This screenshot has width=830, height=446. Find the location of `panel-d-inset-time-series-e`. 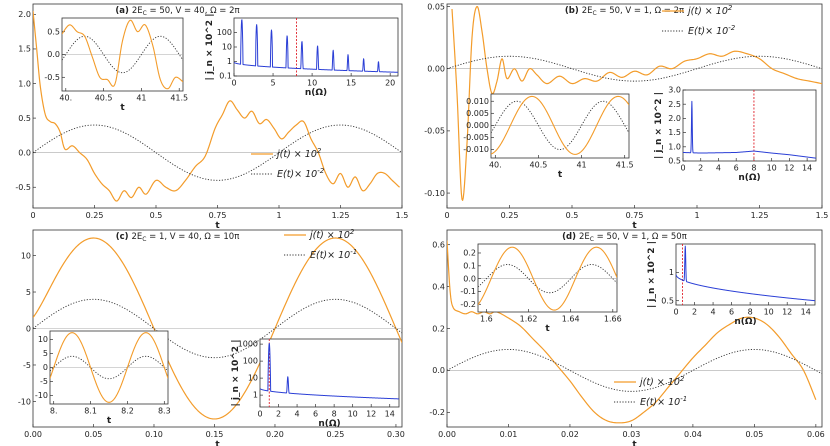

panel-d-inset-time-series-e is located at coordinates (547, 279).